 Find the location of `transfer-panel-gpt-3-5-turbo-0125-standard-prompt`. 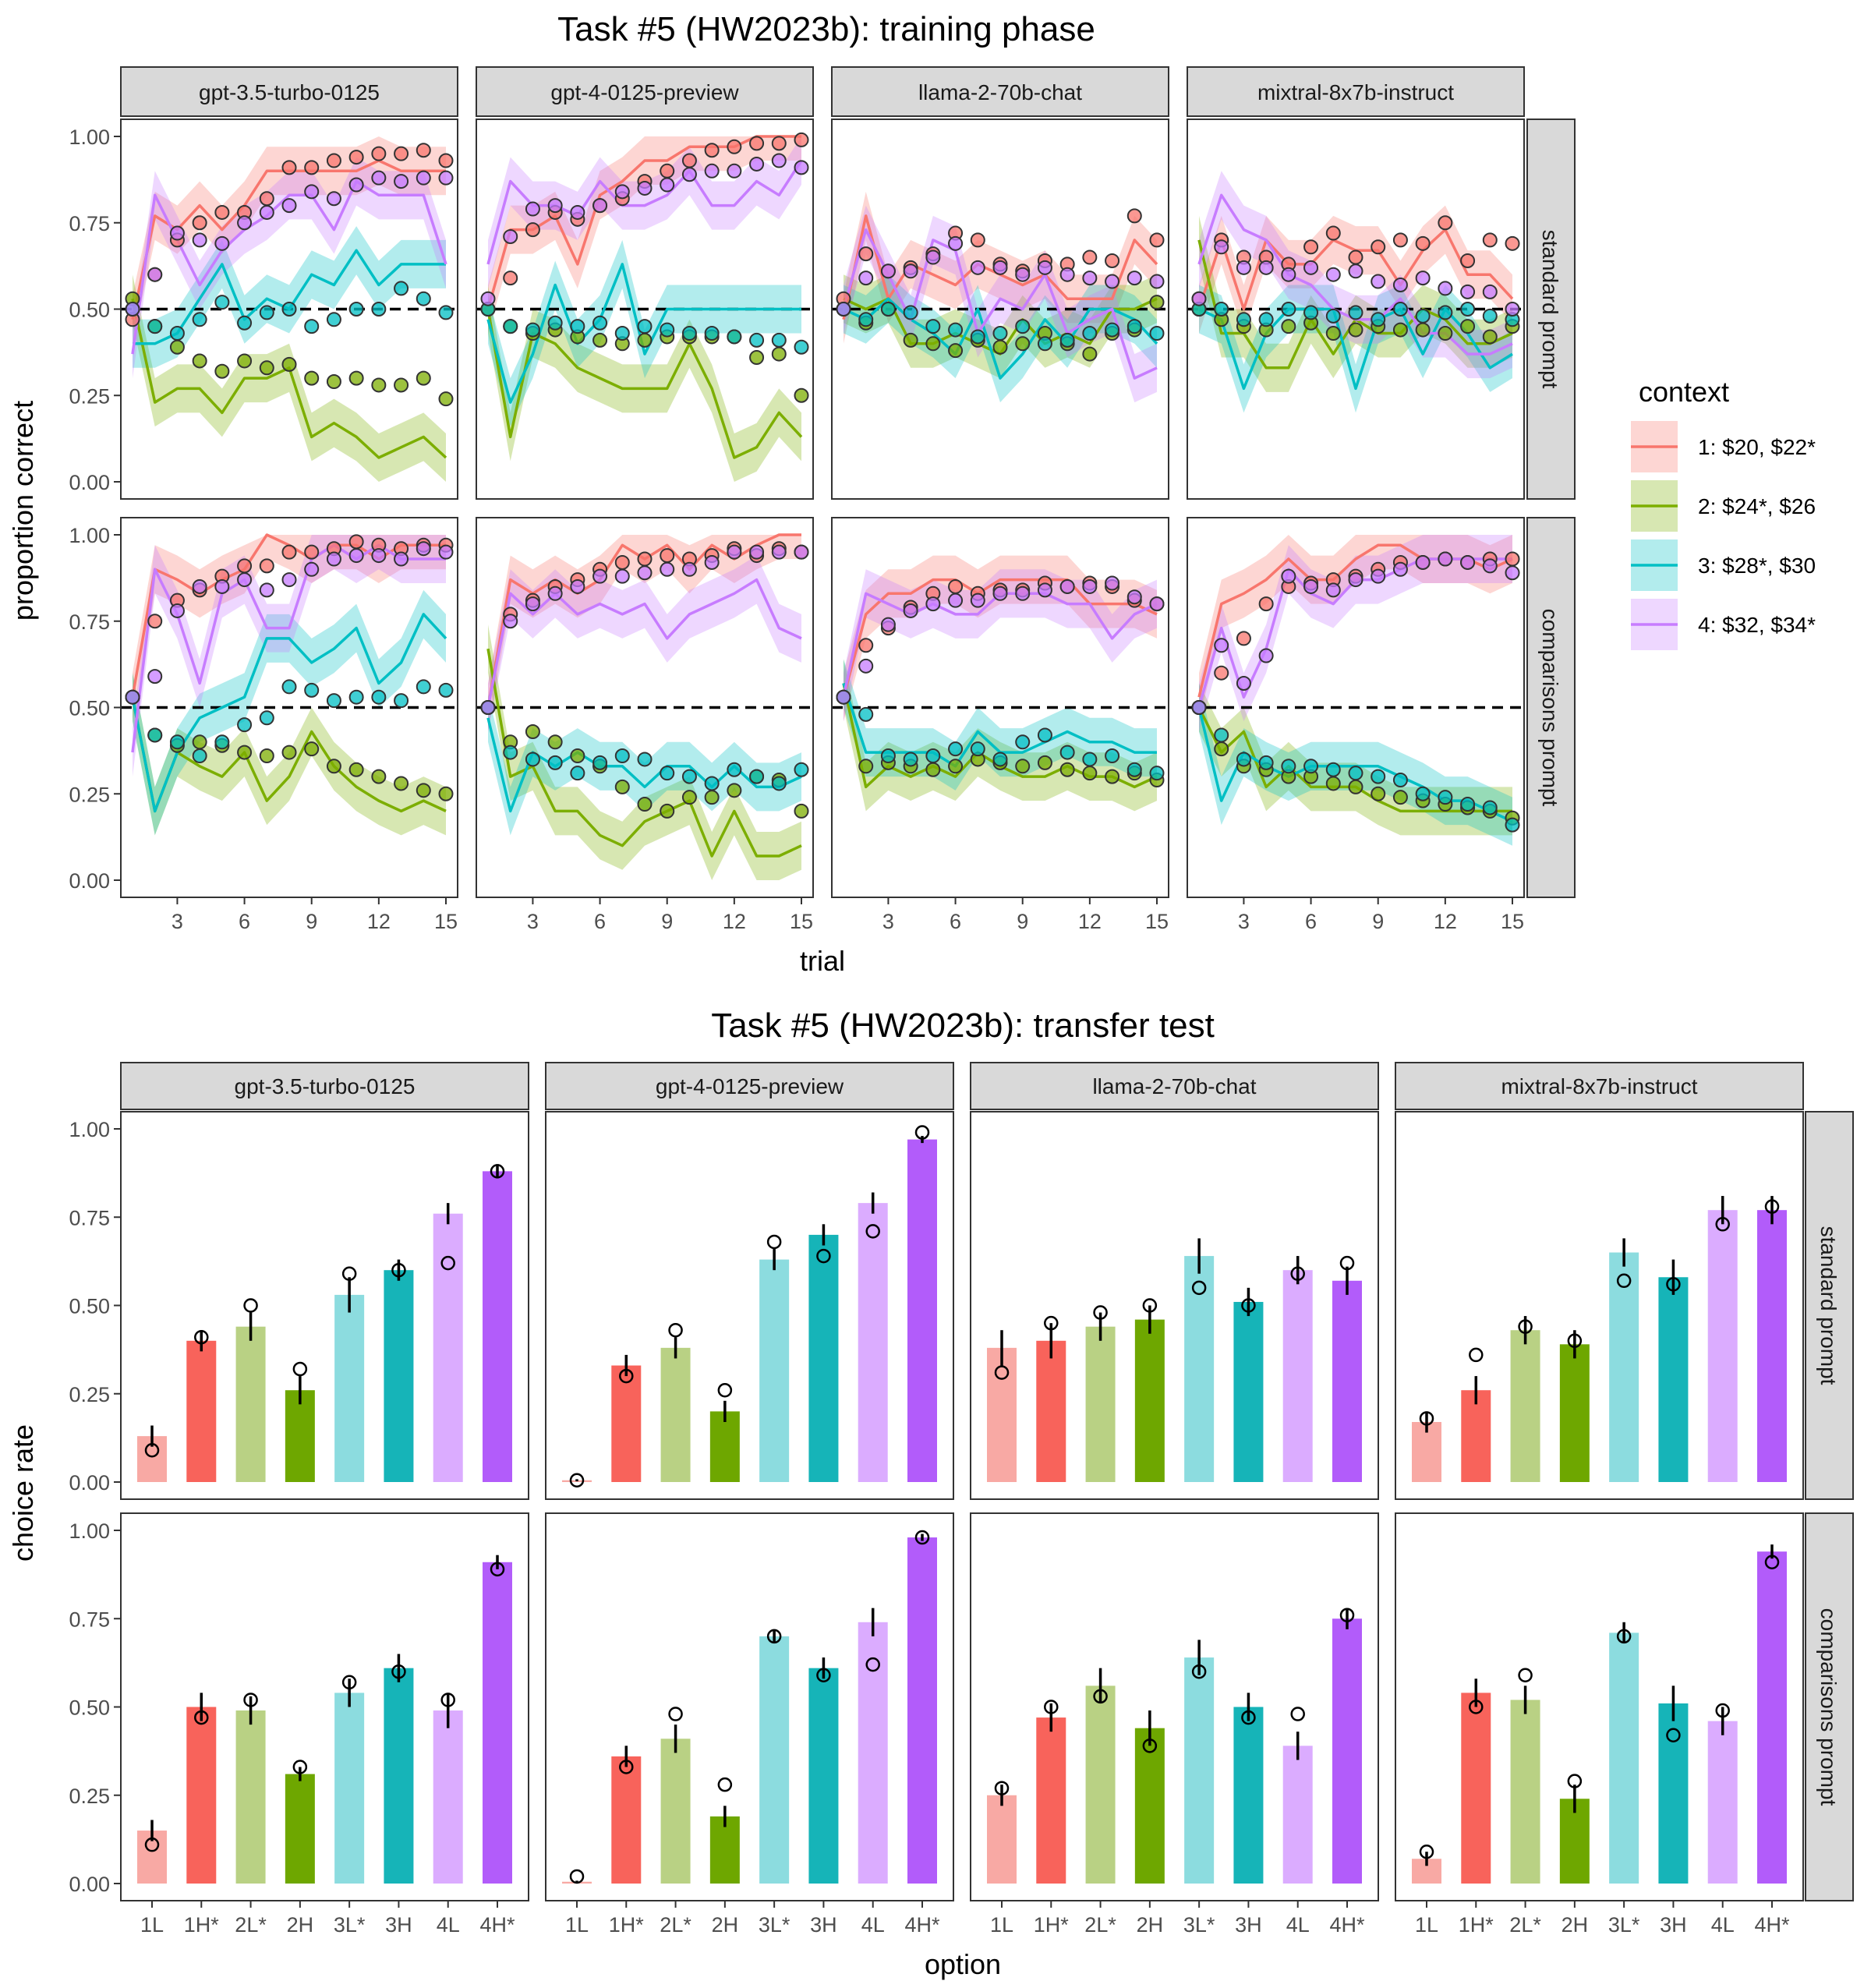

transfer-panel-gpt-3-5-turbo-0125-standard-prompt is located at coordinates (324, 1305).